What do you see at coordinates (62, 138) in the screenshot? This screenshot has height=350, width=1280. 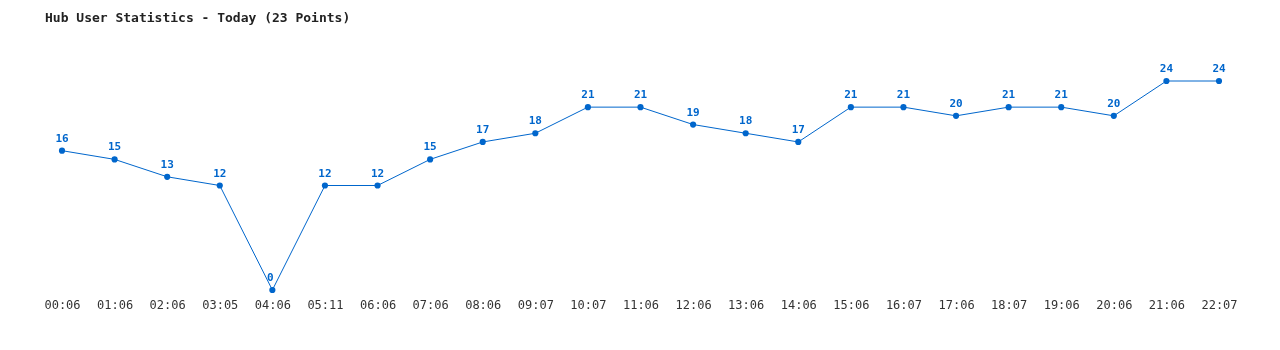 I see `data-label: 16` at bounding box center [62, 138].